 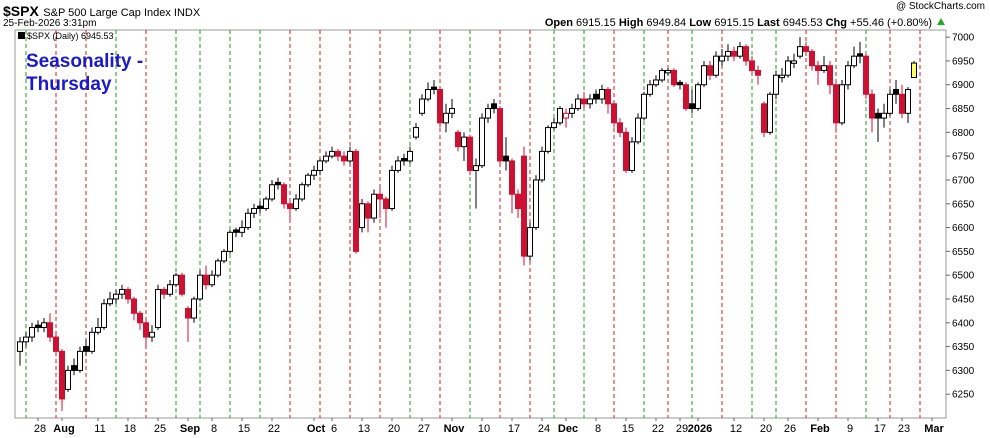 What do you see at coordinates (484, 429) in the screenshot?
I see `x-tick-label: 10` at bounding box center [484, 429].